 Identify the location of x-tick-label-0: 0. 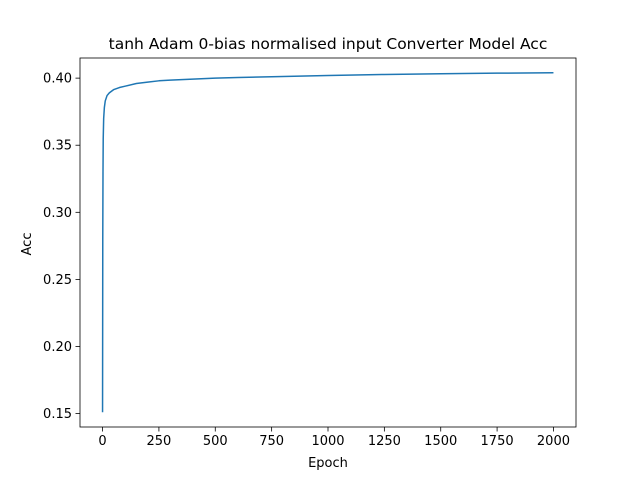
(102, 441).